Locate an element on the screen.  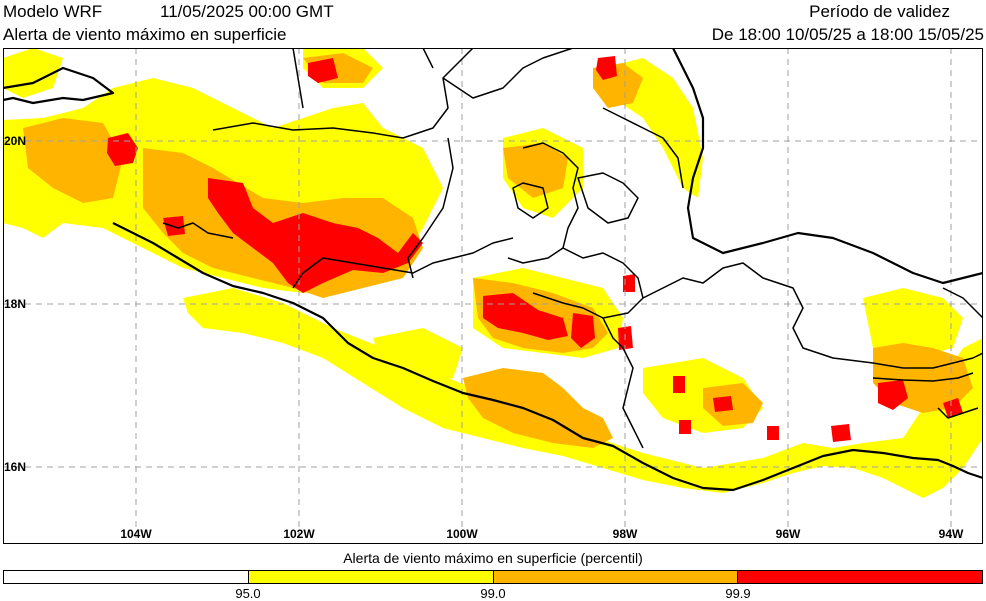
colorbar-label: 95.0 is located at coordinates (248, 593).